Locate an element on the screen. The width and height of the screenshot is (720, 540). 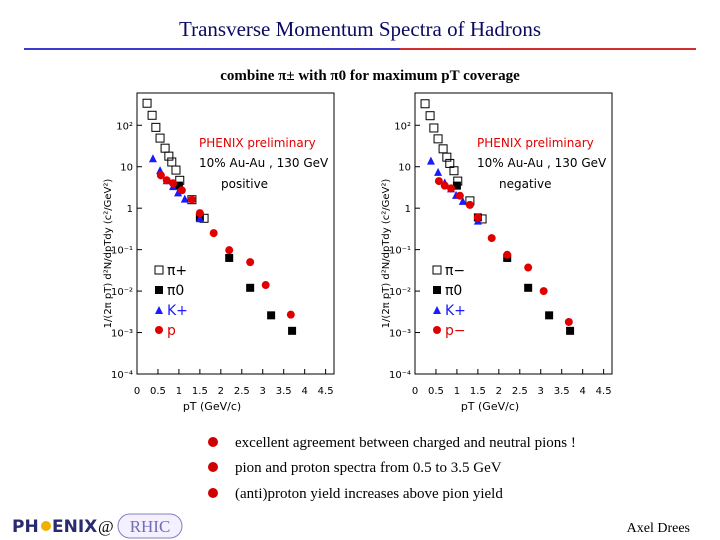
logo-enix: ENIX is located at coordinates (74, 527).